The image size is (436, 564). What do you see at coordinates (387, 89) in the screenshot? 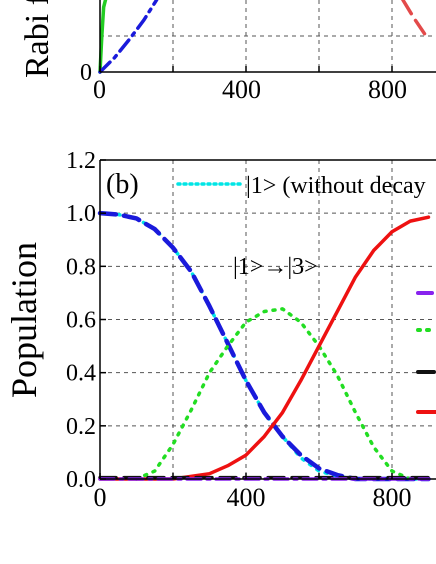
I see `top-x-tick-800: 800` at bounding box center [387, 89].